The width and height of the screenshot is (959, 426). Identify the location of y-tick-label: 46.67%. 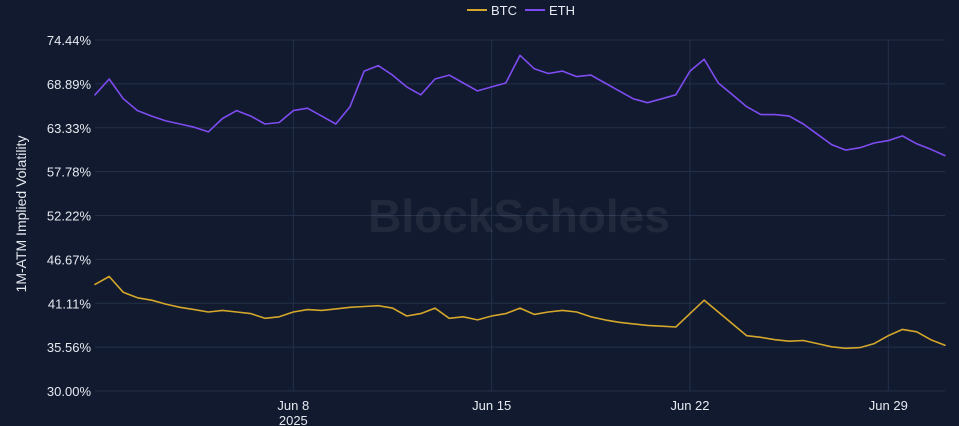
(69, 259).